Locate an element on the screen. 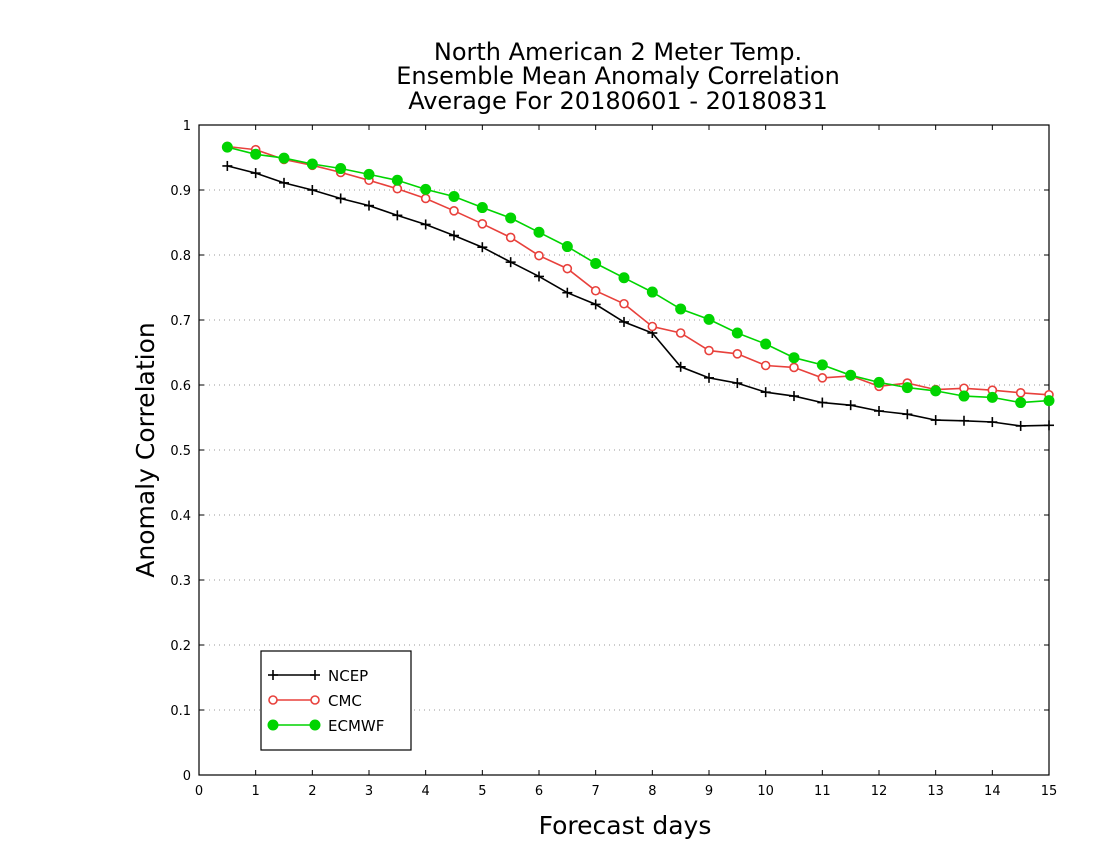  legend-label: NCEP is located at coordinates (348, 676).